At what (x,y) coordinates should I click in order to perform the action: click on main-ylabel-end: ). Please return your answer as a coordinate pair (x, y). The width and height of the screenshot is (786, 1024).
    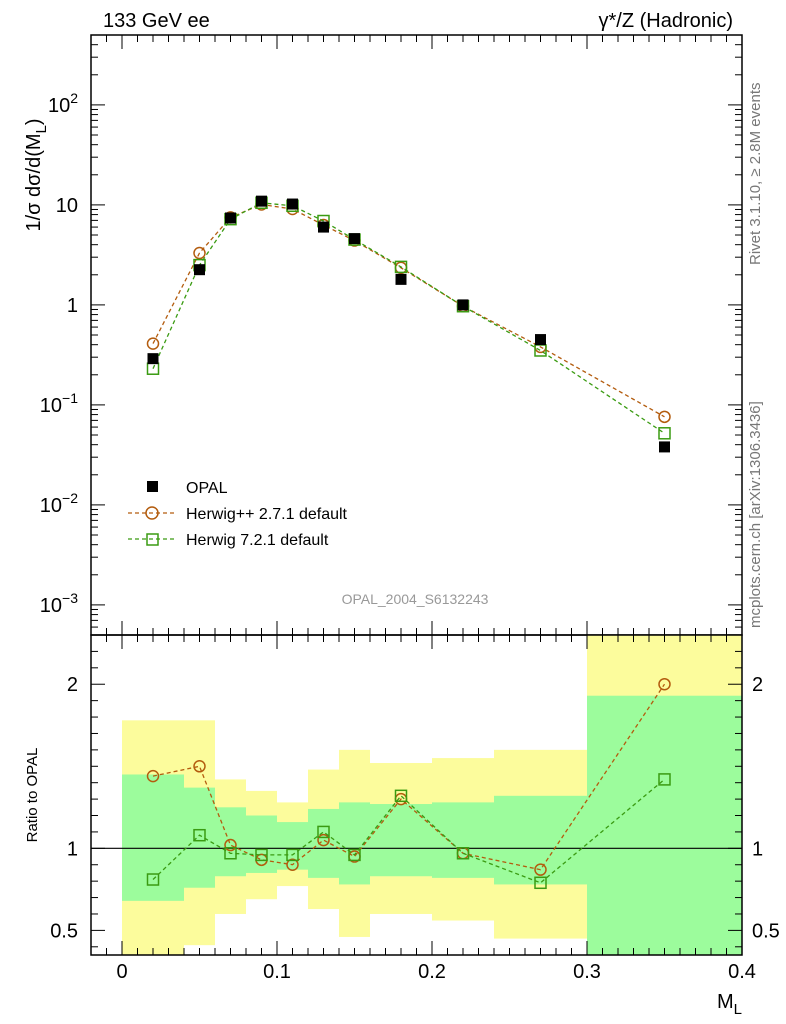
    Looking at the image, I should click on (34, 121).